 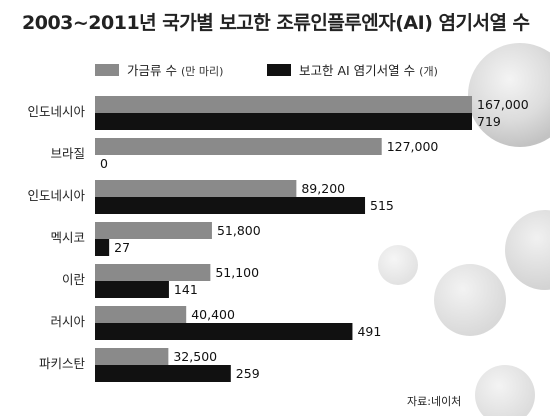 What do you see at coordinates (195, 356) in the screenshot?
I see `value-label-poultry: 32,500` at bounding box center [195, 356].